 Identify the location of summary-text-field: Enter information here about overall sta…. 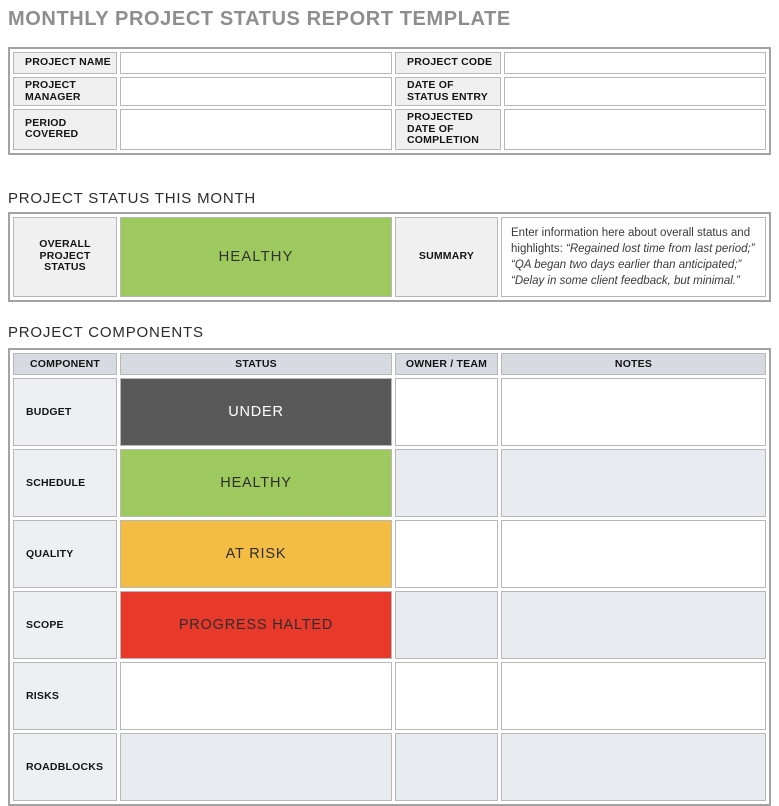
(633, 256).